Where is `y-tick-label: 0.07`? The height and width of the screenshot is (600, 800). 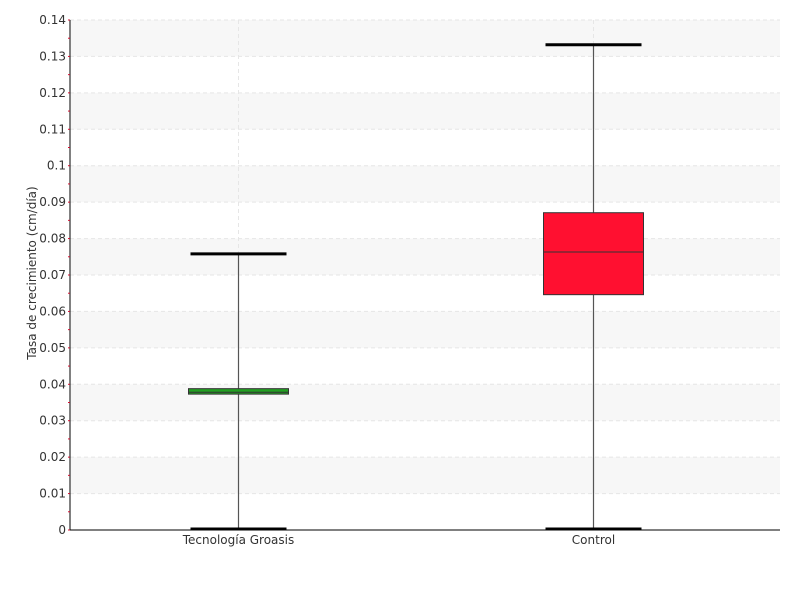 y-tick-label: 0.07 is located at coordinates (52, 275).